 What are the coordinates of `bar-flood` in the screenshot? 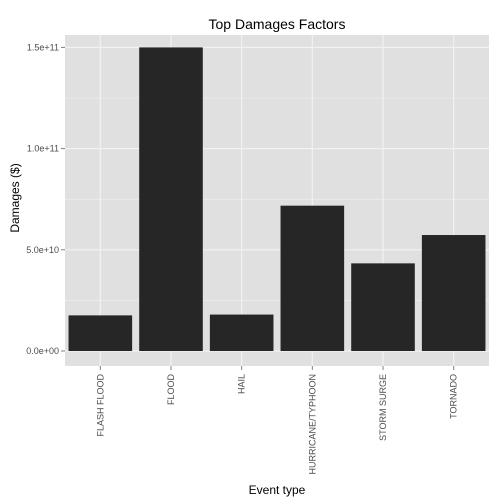 It's located at (171, 199).